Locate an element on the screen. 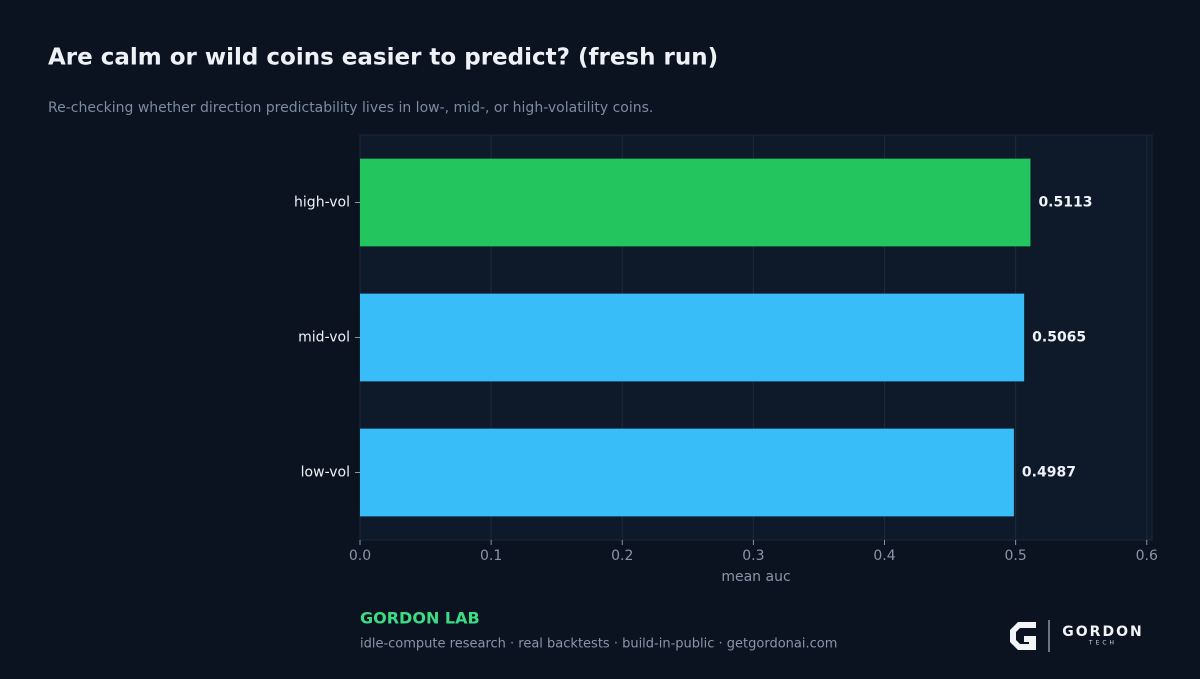 The image size is (1200, 679). x-tick-label: 0.0 is located at coordinates (360, 556).